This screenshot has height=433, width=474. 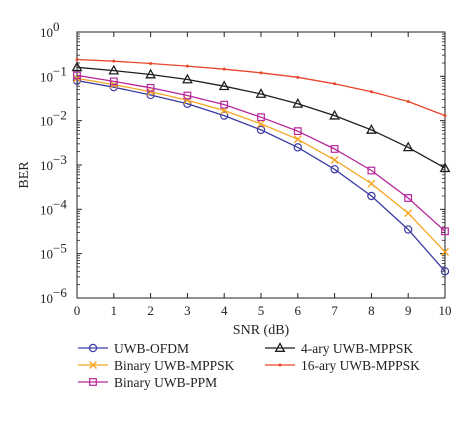 I want to click on legend-item: UWB-OFDM, so click(x=133, y=348).